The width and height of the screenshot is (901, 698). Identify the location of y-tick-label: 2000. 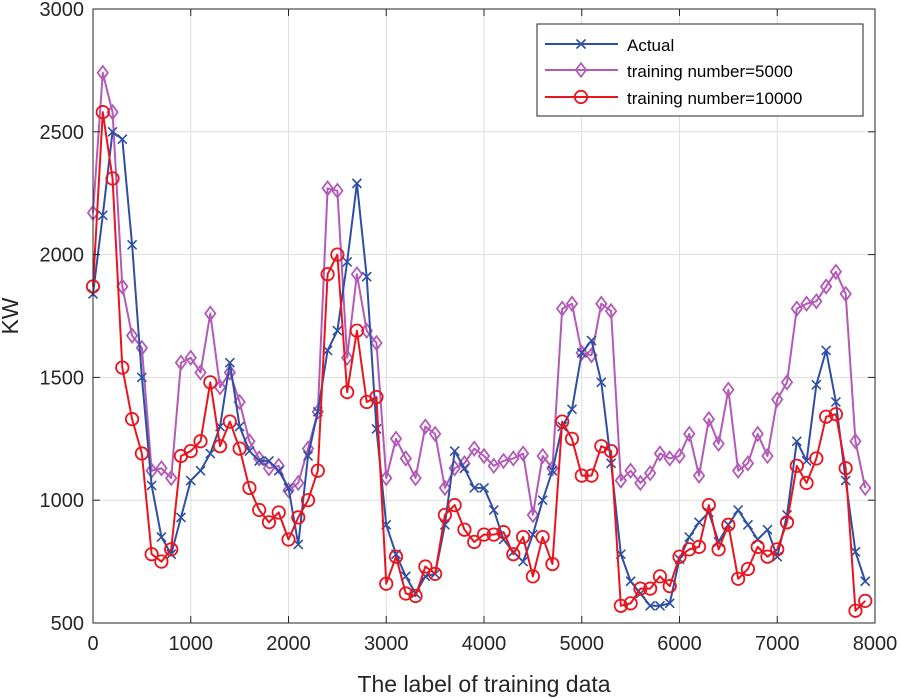
(62, 256).